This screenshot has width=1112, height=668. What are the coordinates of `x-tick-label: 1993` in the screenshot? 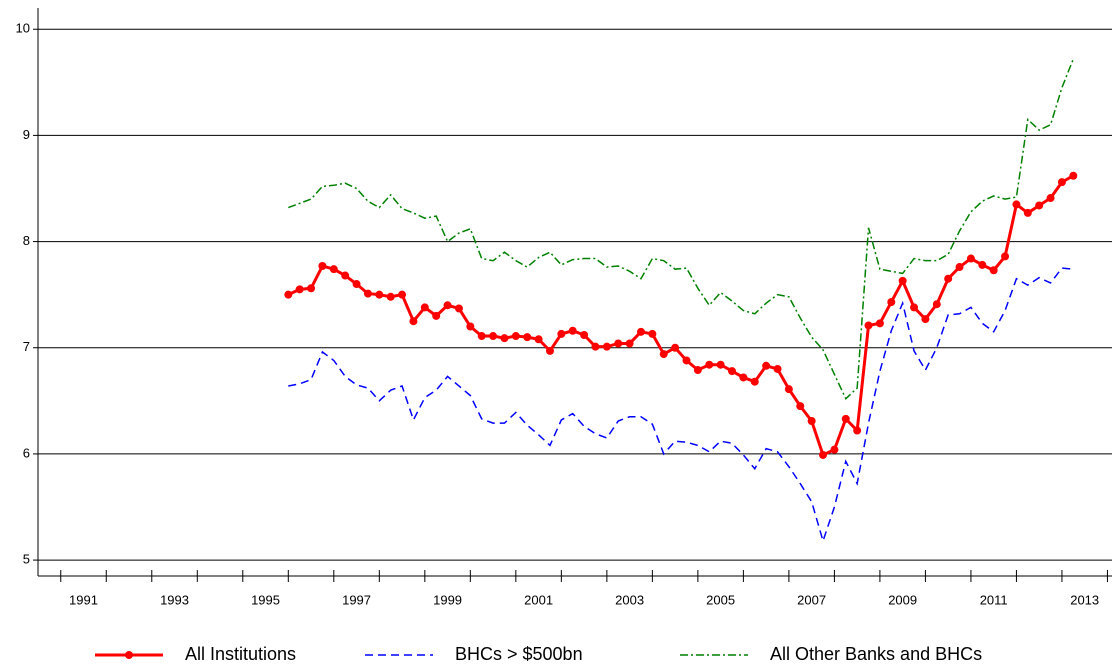 It's located at (174, 599).